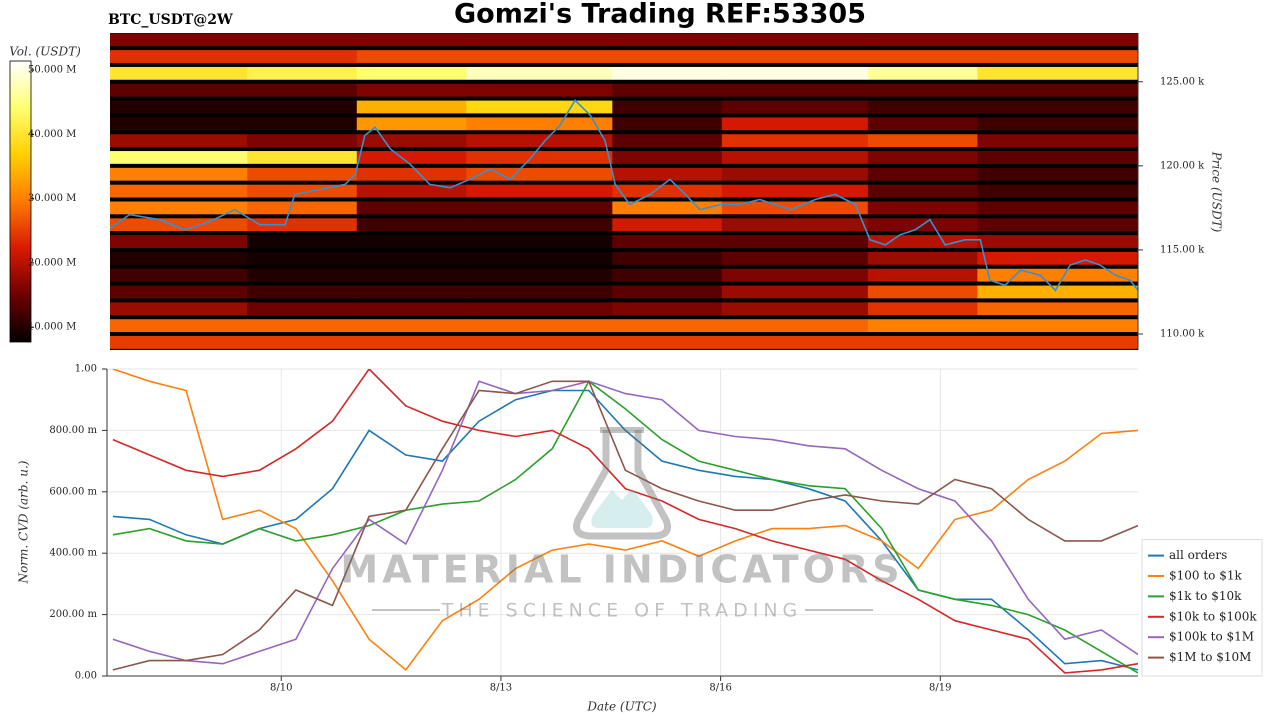 This screenshot has width=1280, height=720. Describe the element at coordinates (281, 688) in the screenshot. I see `x-tick-label: 8/10` at that location.